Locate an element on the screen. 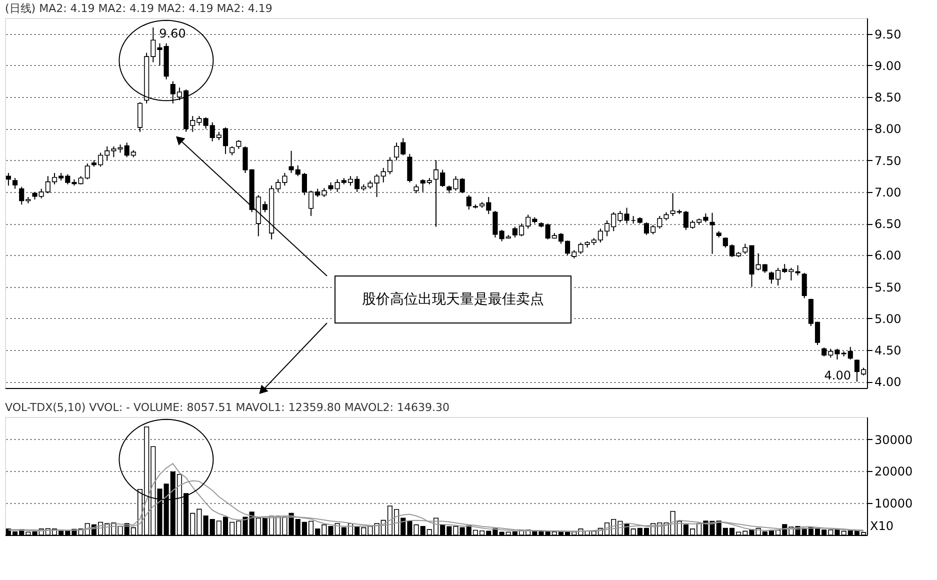 The image size is (937, 580). text: X10 is located at coordinates (882, 526).